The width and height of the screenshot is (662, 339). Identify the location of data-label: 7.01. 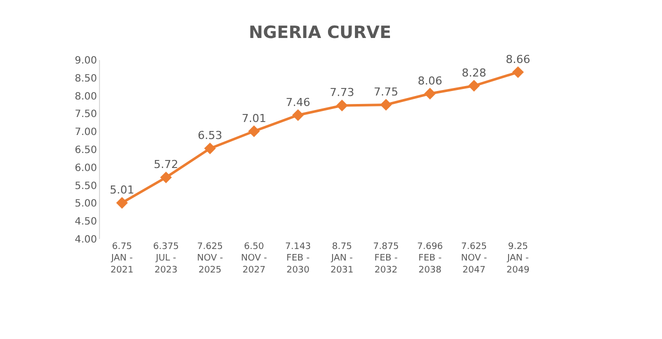
(254, 118).